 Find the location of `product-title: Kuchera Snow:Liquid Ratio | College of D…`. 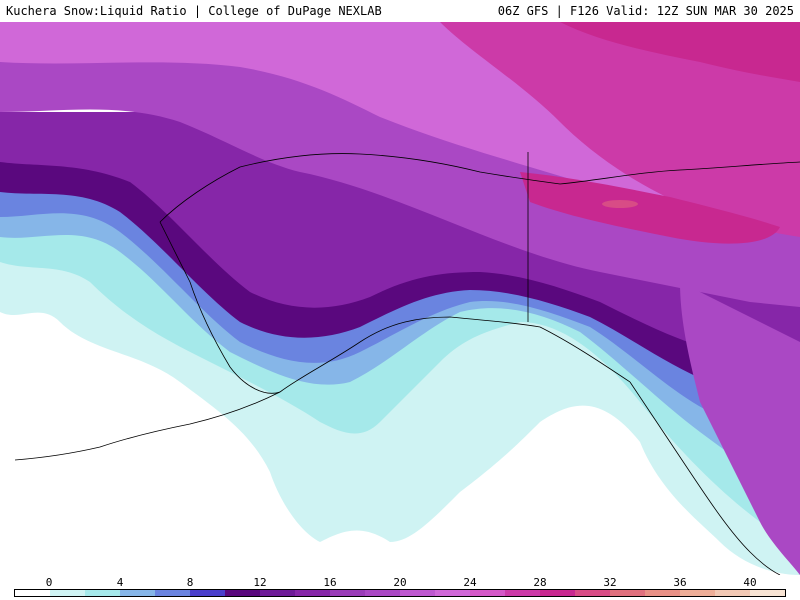

product-title: Kuchera Snow:Liquid Ratio | College of D… is located at coordinates (194, 11).